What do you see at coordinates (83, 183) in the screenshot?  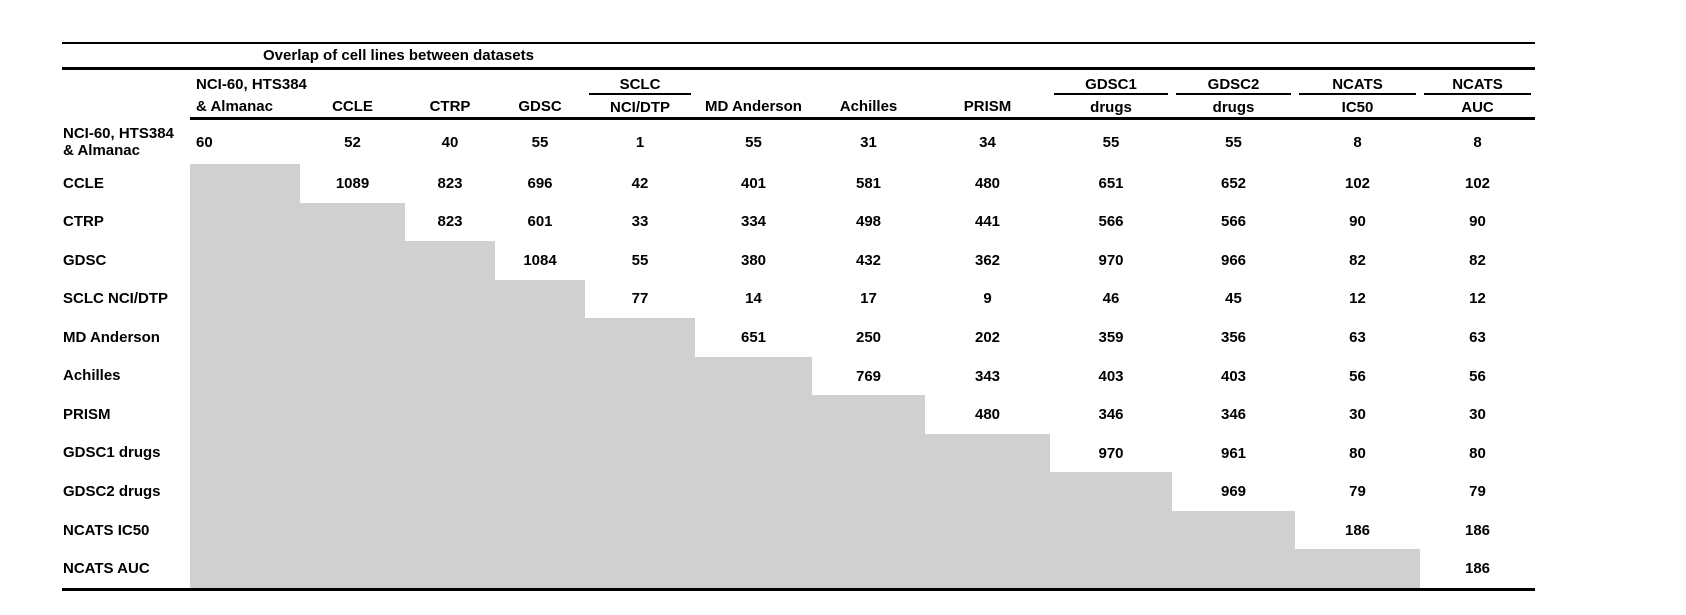 I see `row-label: CCLE` at bounding box center [83, 183].